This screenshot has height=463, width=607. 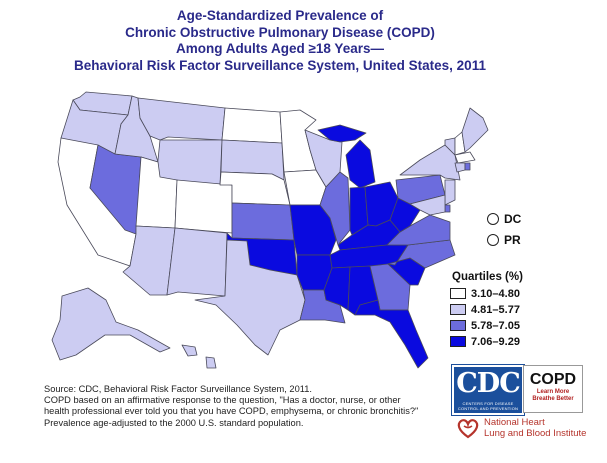 I want to click on pr-marker: PR, so click(x=504, y=240).